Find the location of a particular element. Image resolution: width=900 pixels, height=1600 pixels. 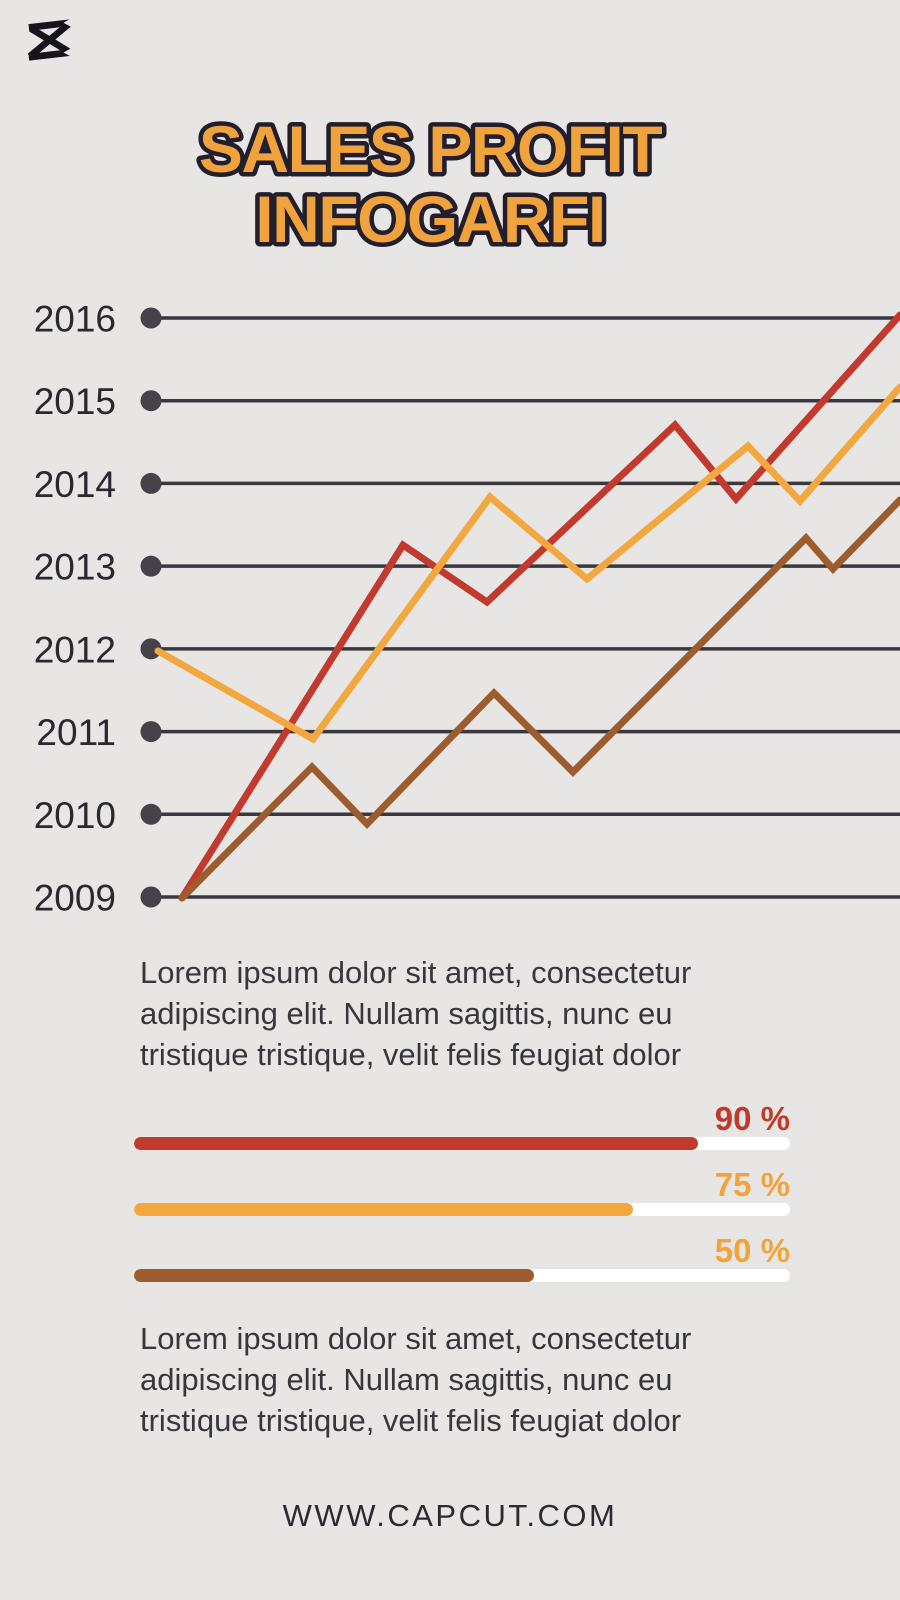

progress-fill-red is located at coordinates (416, 1143).